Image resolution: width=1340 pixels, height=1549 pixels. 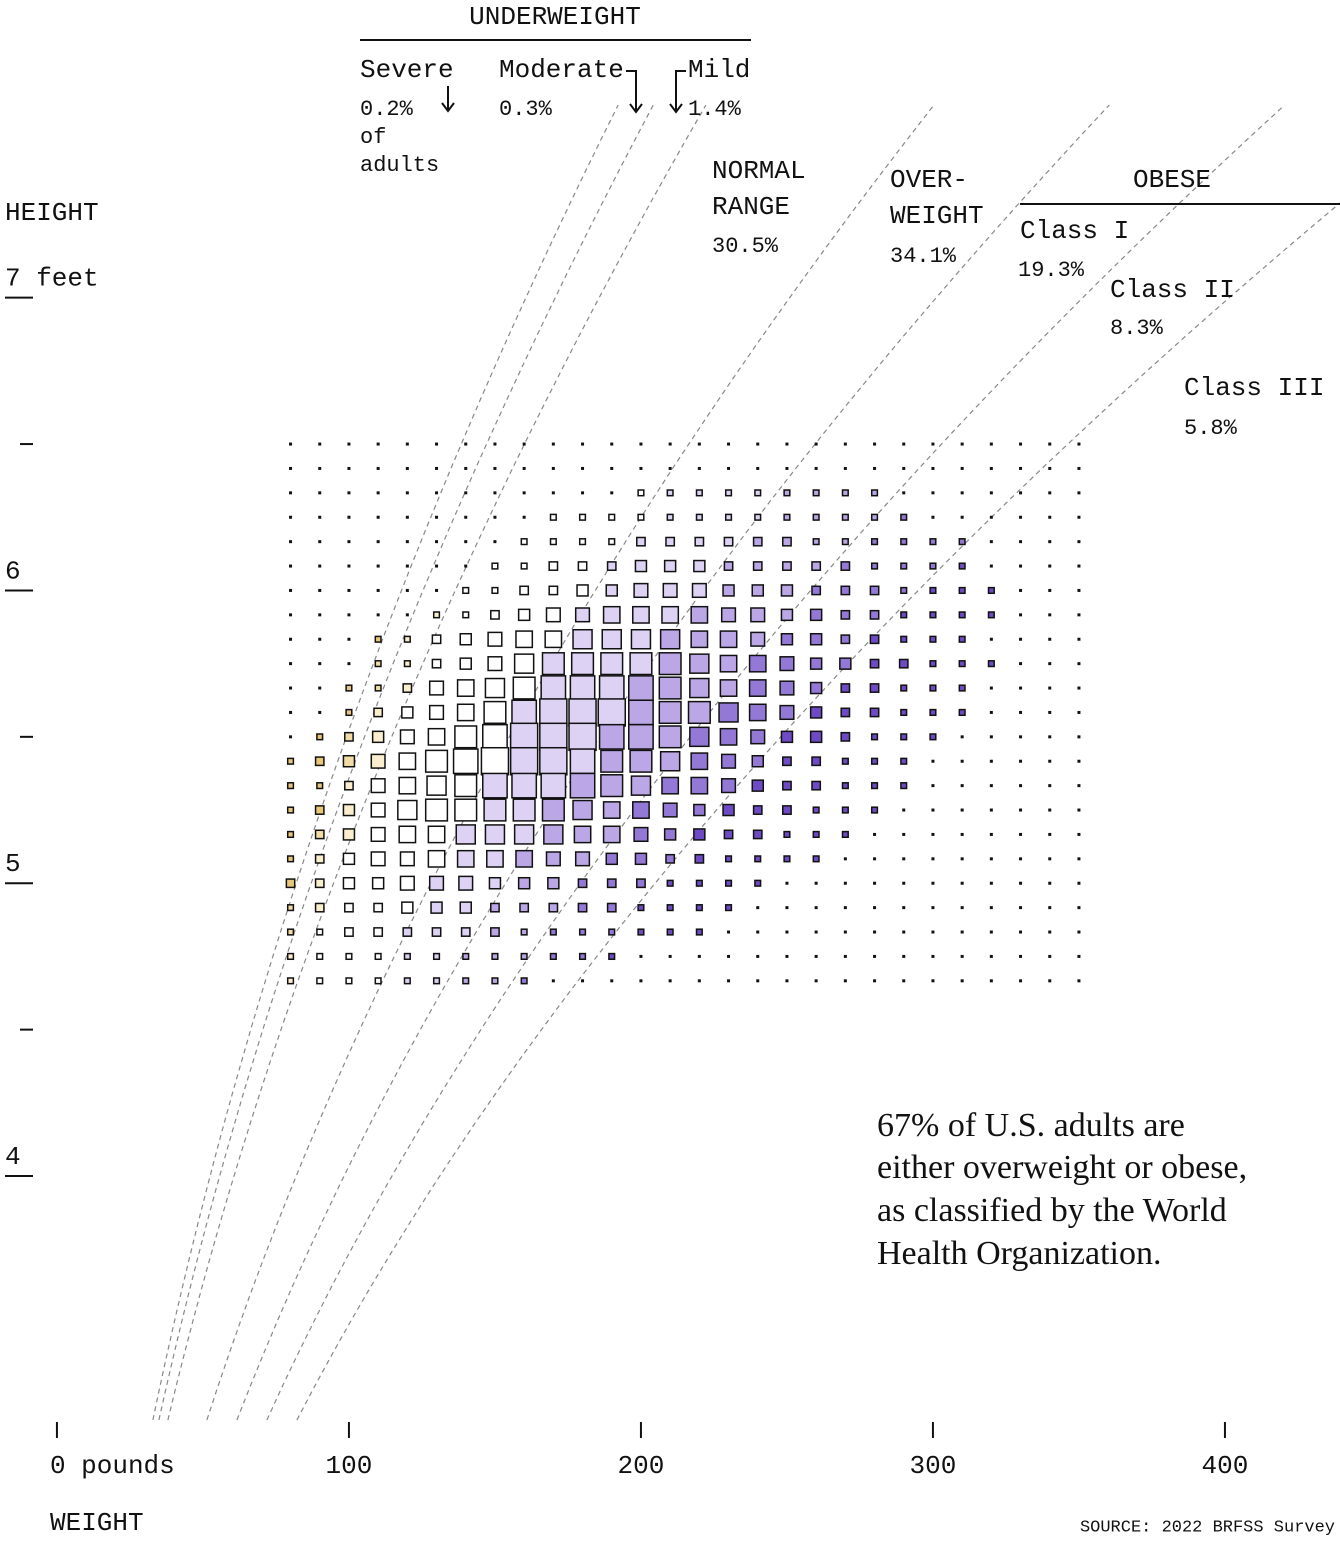 I want to click on class-share: 19.3%, so click(x=1051, y=270).